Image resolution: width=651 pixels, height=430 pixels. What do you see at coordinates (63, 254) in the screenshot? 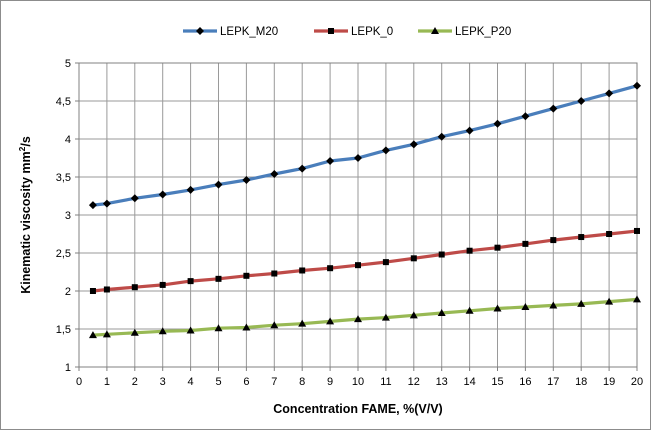
I see `y-tick-label: 2,5` at bounding box center [63, 254].